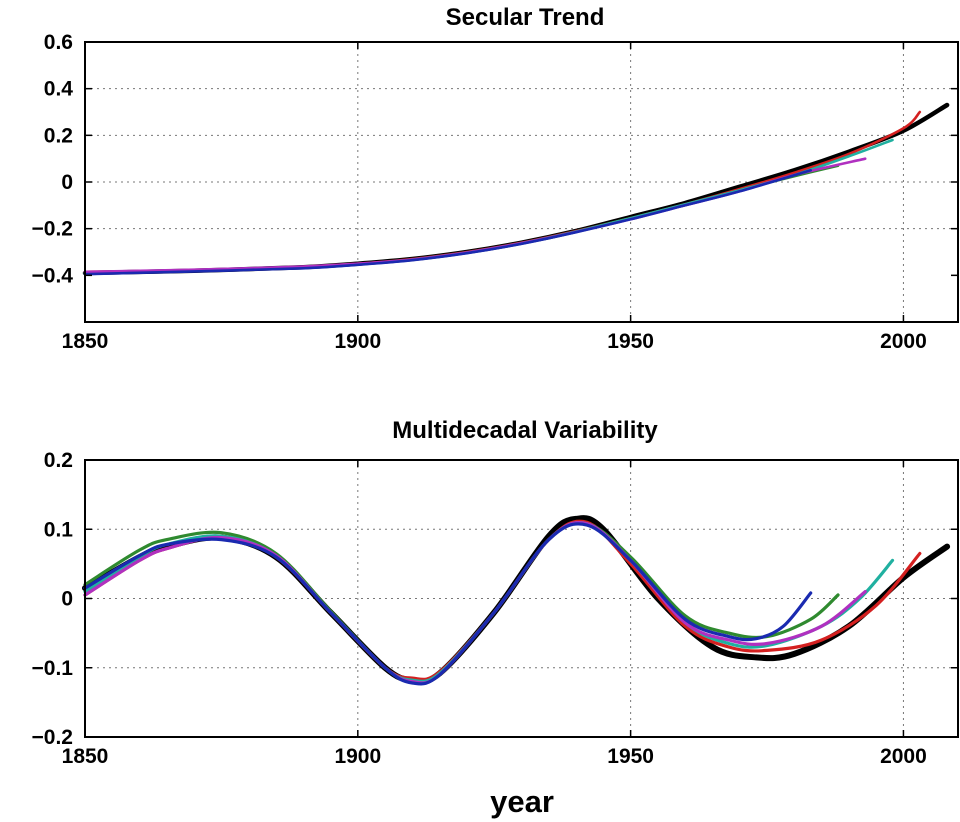  What do you see at coordinates (53, 275) in the screenshot?
I see `y-tick-label: −0.4` at bounding box center [53, 275].